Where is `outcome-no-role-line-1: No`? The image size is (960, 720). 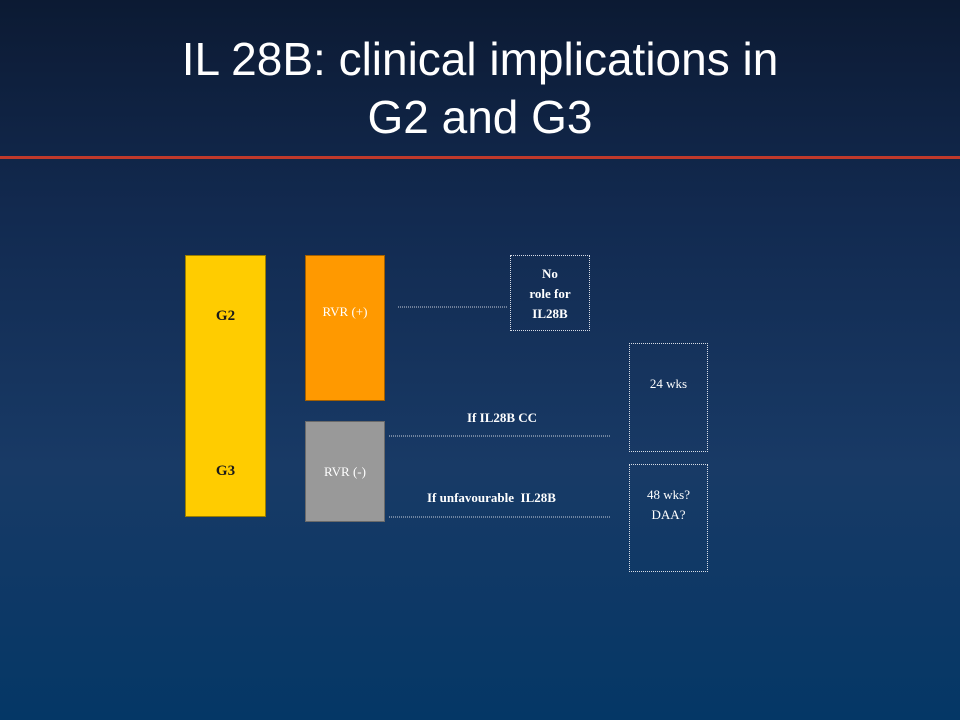
outcome-no-role-line-1: No is located at coordinates (550, 273).